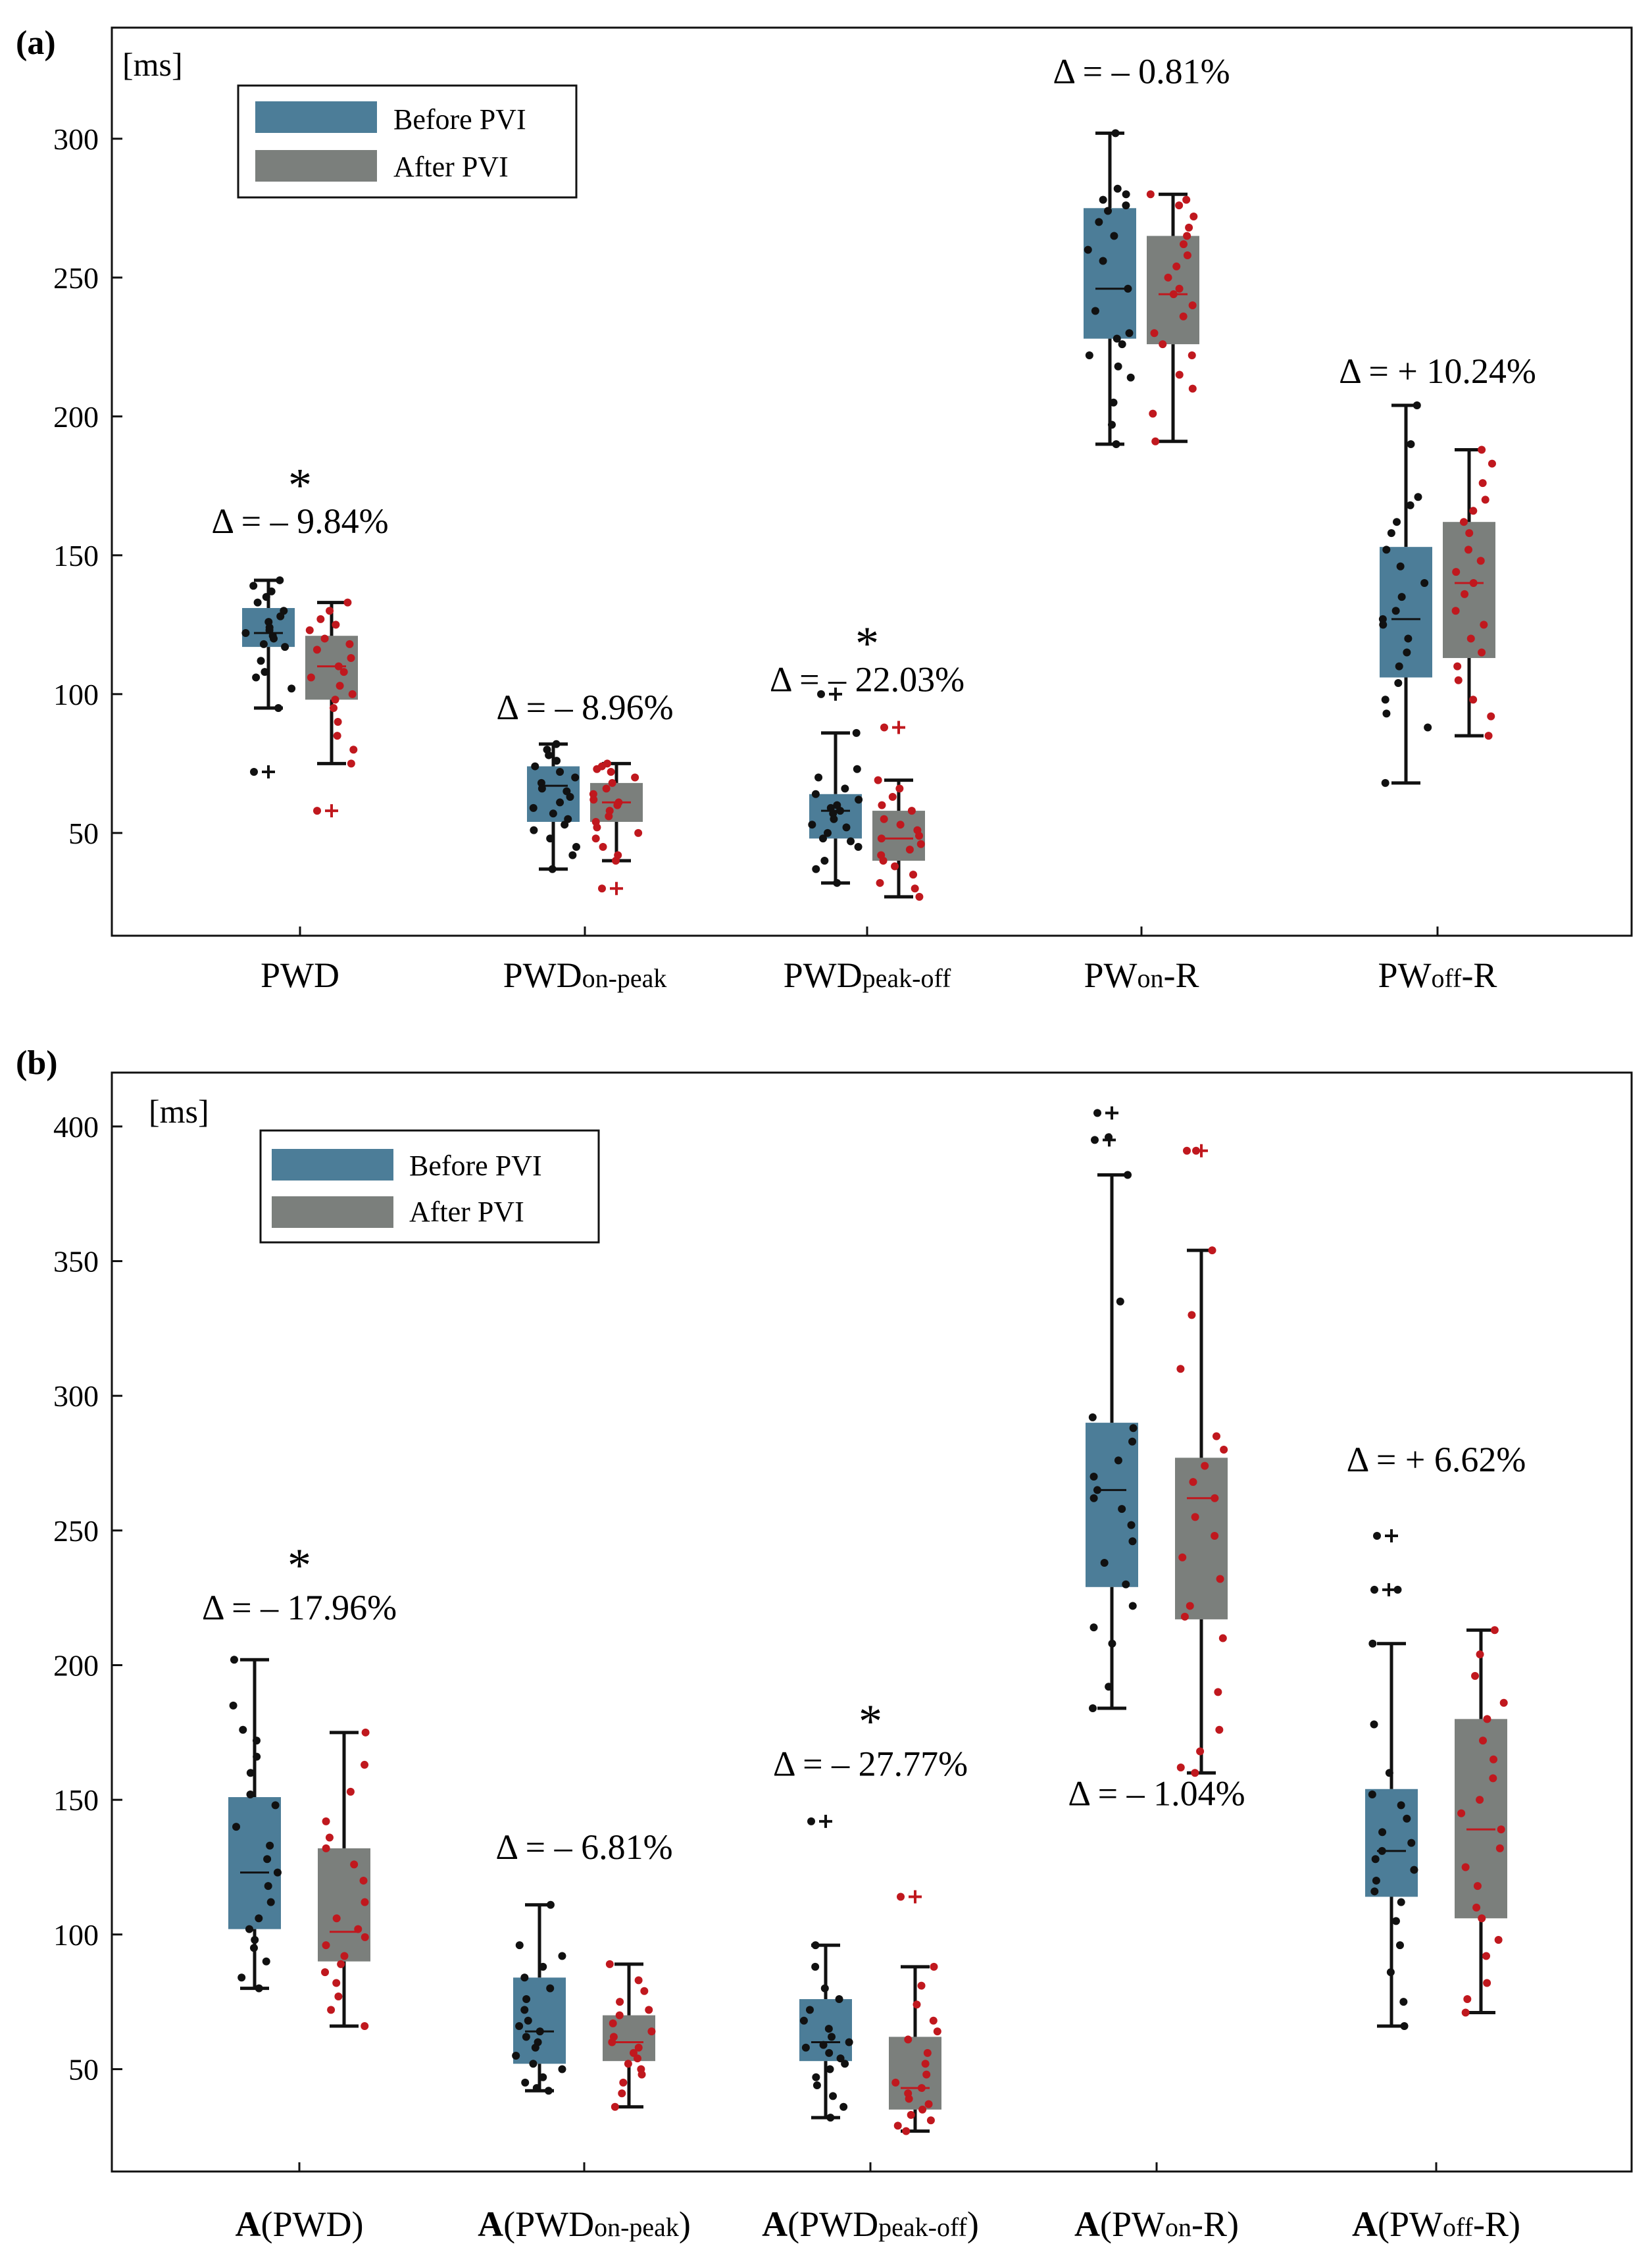  Describe the element at coordinates (584, 707) in the screenshot. I see `delta-label-2: Δ = – 8.96%` at that location.